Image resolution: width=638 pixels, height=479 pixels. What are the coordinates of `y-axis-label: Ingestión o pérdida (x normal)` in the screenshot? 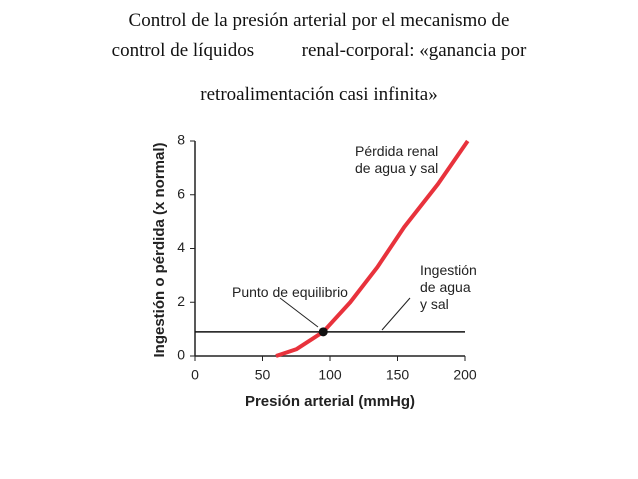 It's located at (159, 249).